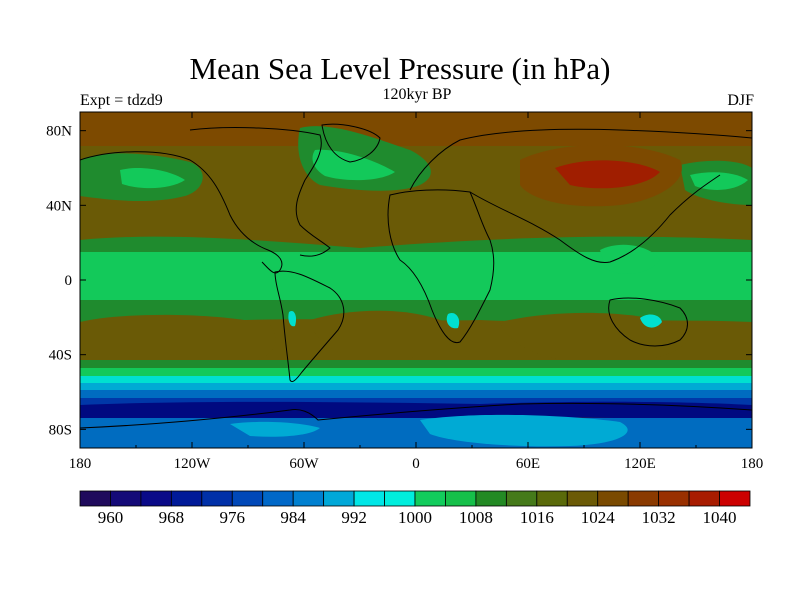 Image resolution: width=800 pixels, height=600 pixels. Describe the element at coordinates (630, 259) in the screenshot. I see `field-maritime-low` at that location.